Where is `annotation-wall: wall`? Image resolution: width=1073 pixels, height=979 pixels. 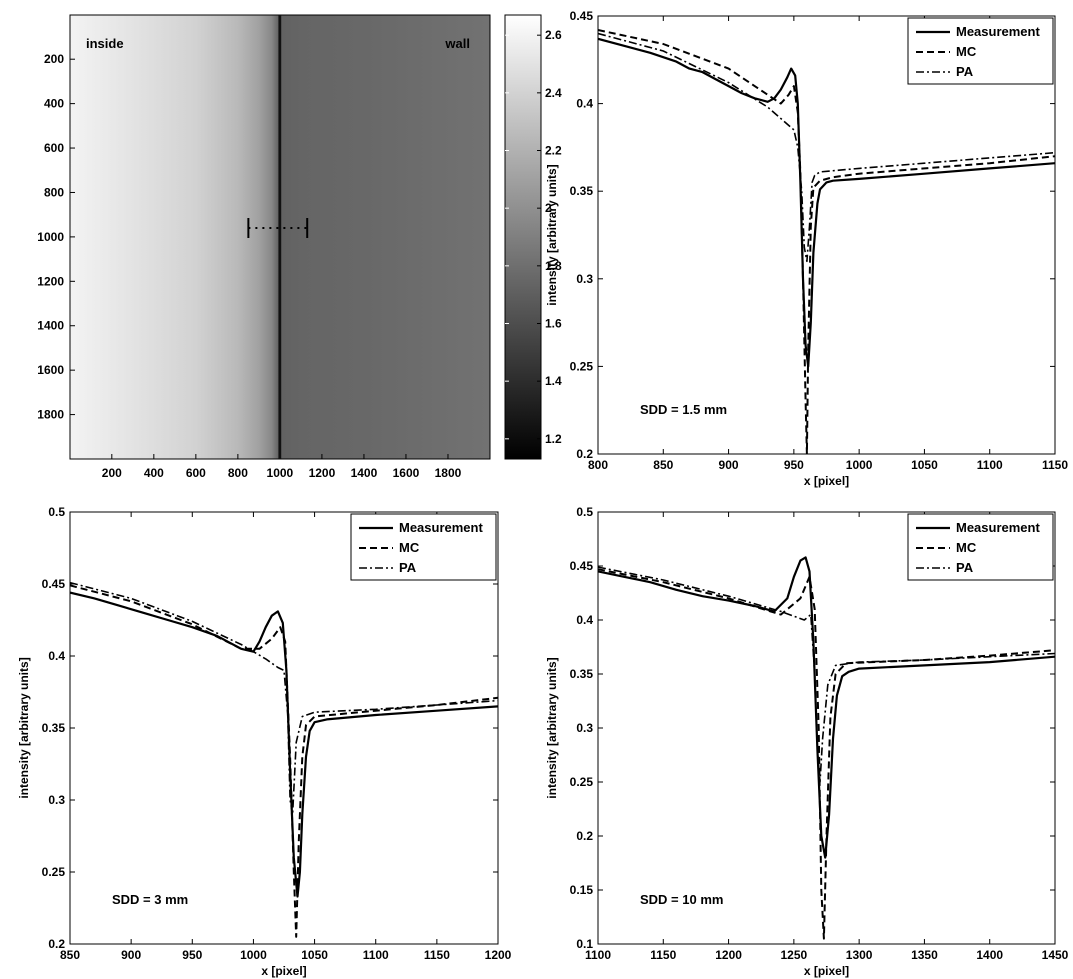 annotation-wall: wall is located at coordinates (457, 43).